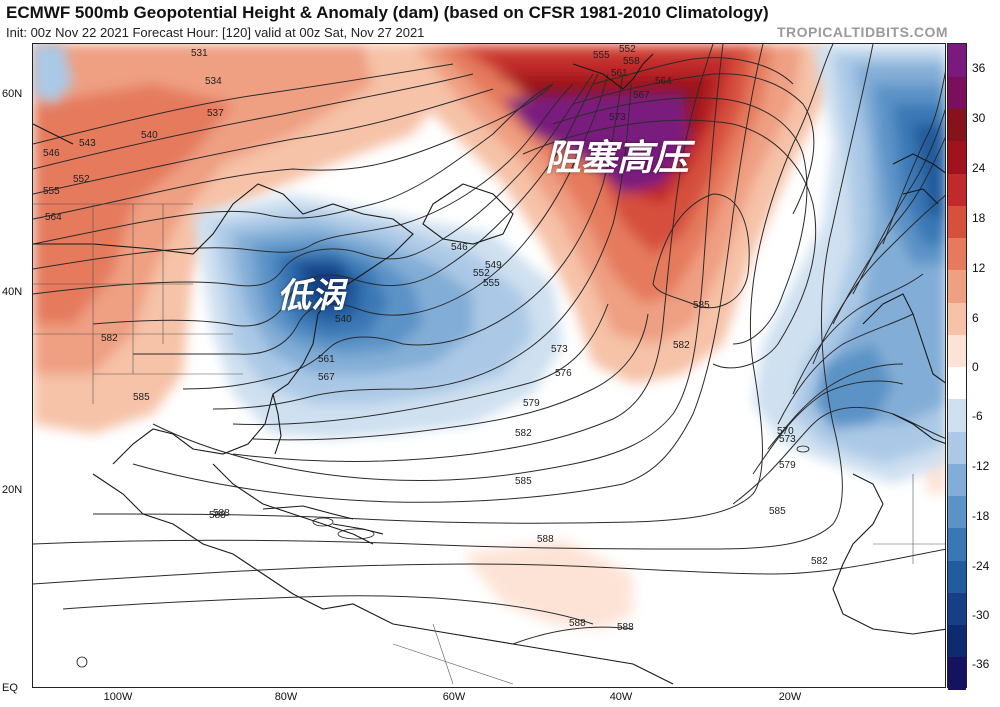 The image size is (1000, 707). I want to click on colorbar-tick-label: 18, so click(979, 218).